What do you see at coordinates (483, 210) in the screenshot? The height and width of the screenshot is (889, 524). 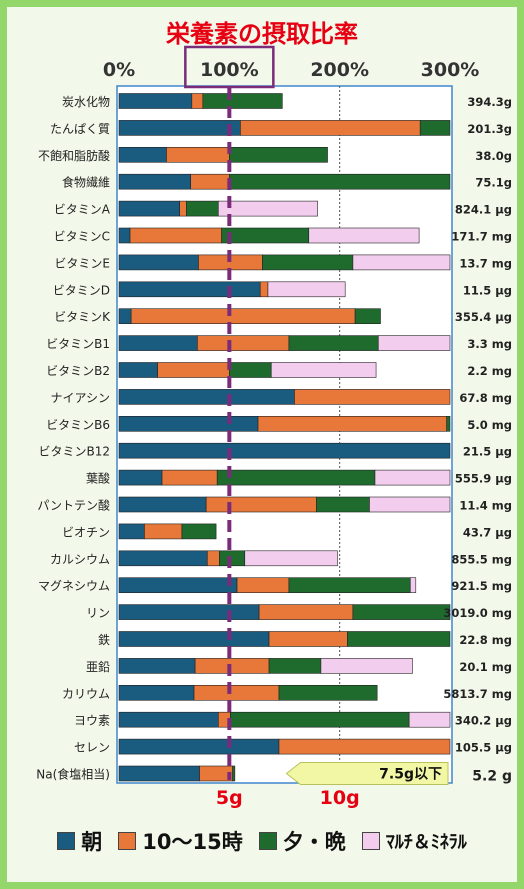 I see `amount-label: 824.1 μg` at bounding box center [483, 210].